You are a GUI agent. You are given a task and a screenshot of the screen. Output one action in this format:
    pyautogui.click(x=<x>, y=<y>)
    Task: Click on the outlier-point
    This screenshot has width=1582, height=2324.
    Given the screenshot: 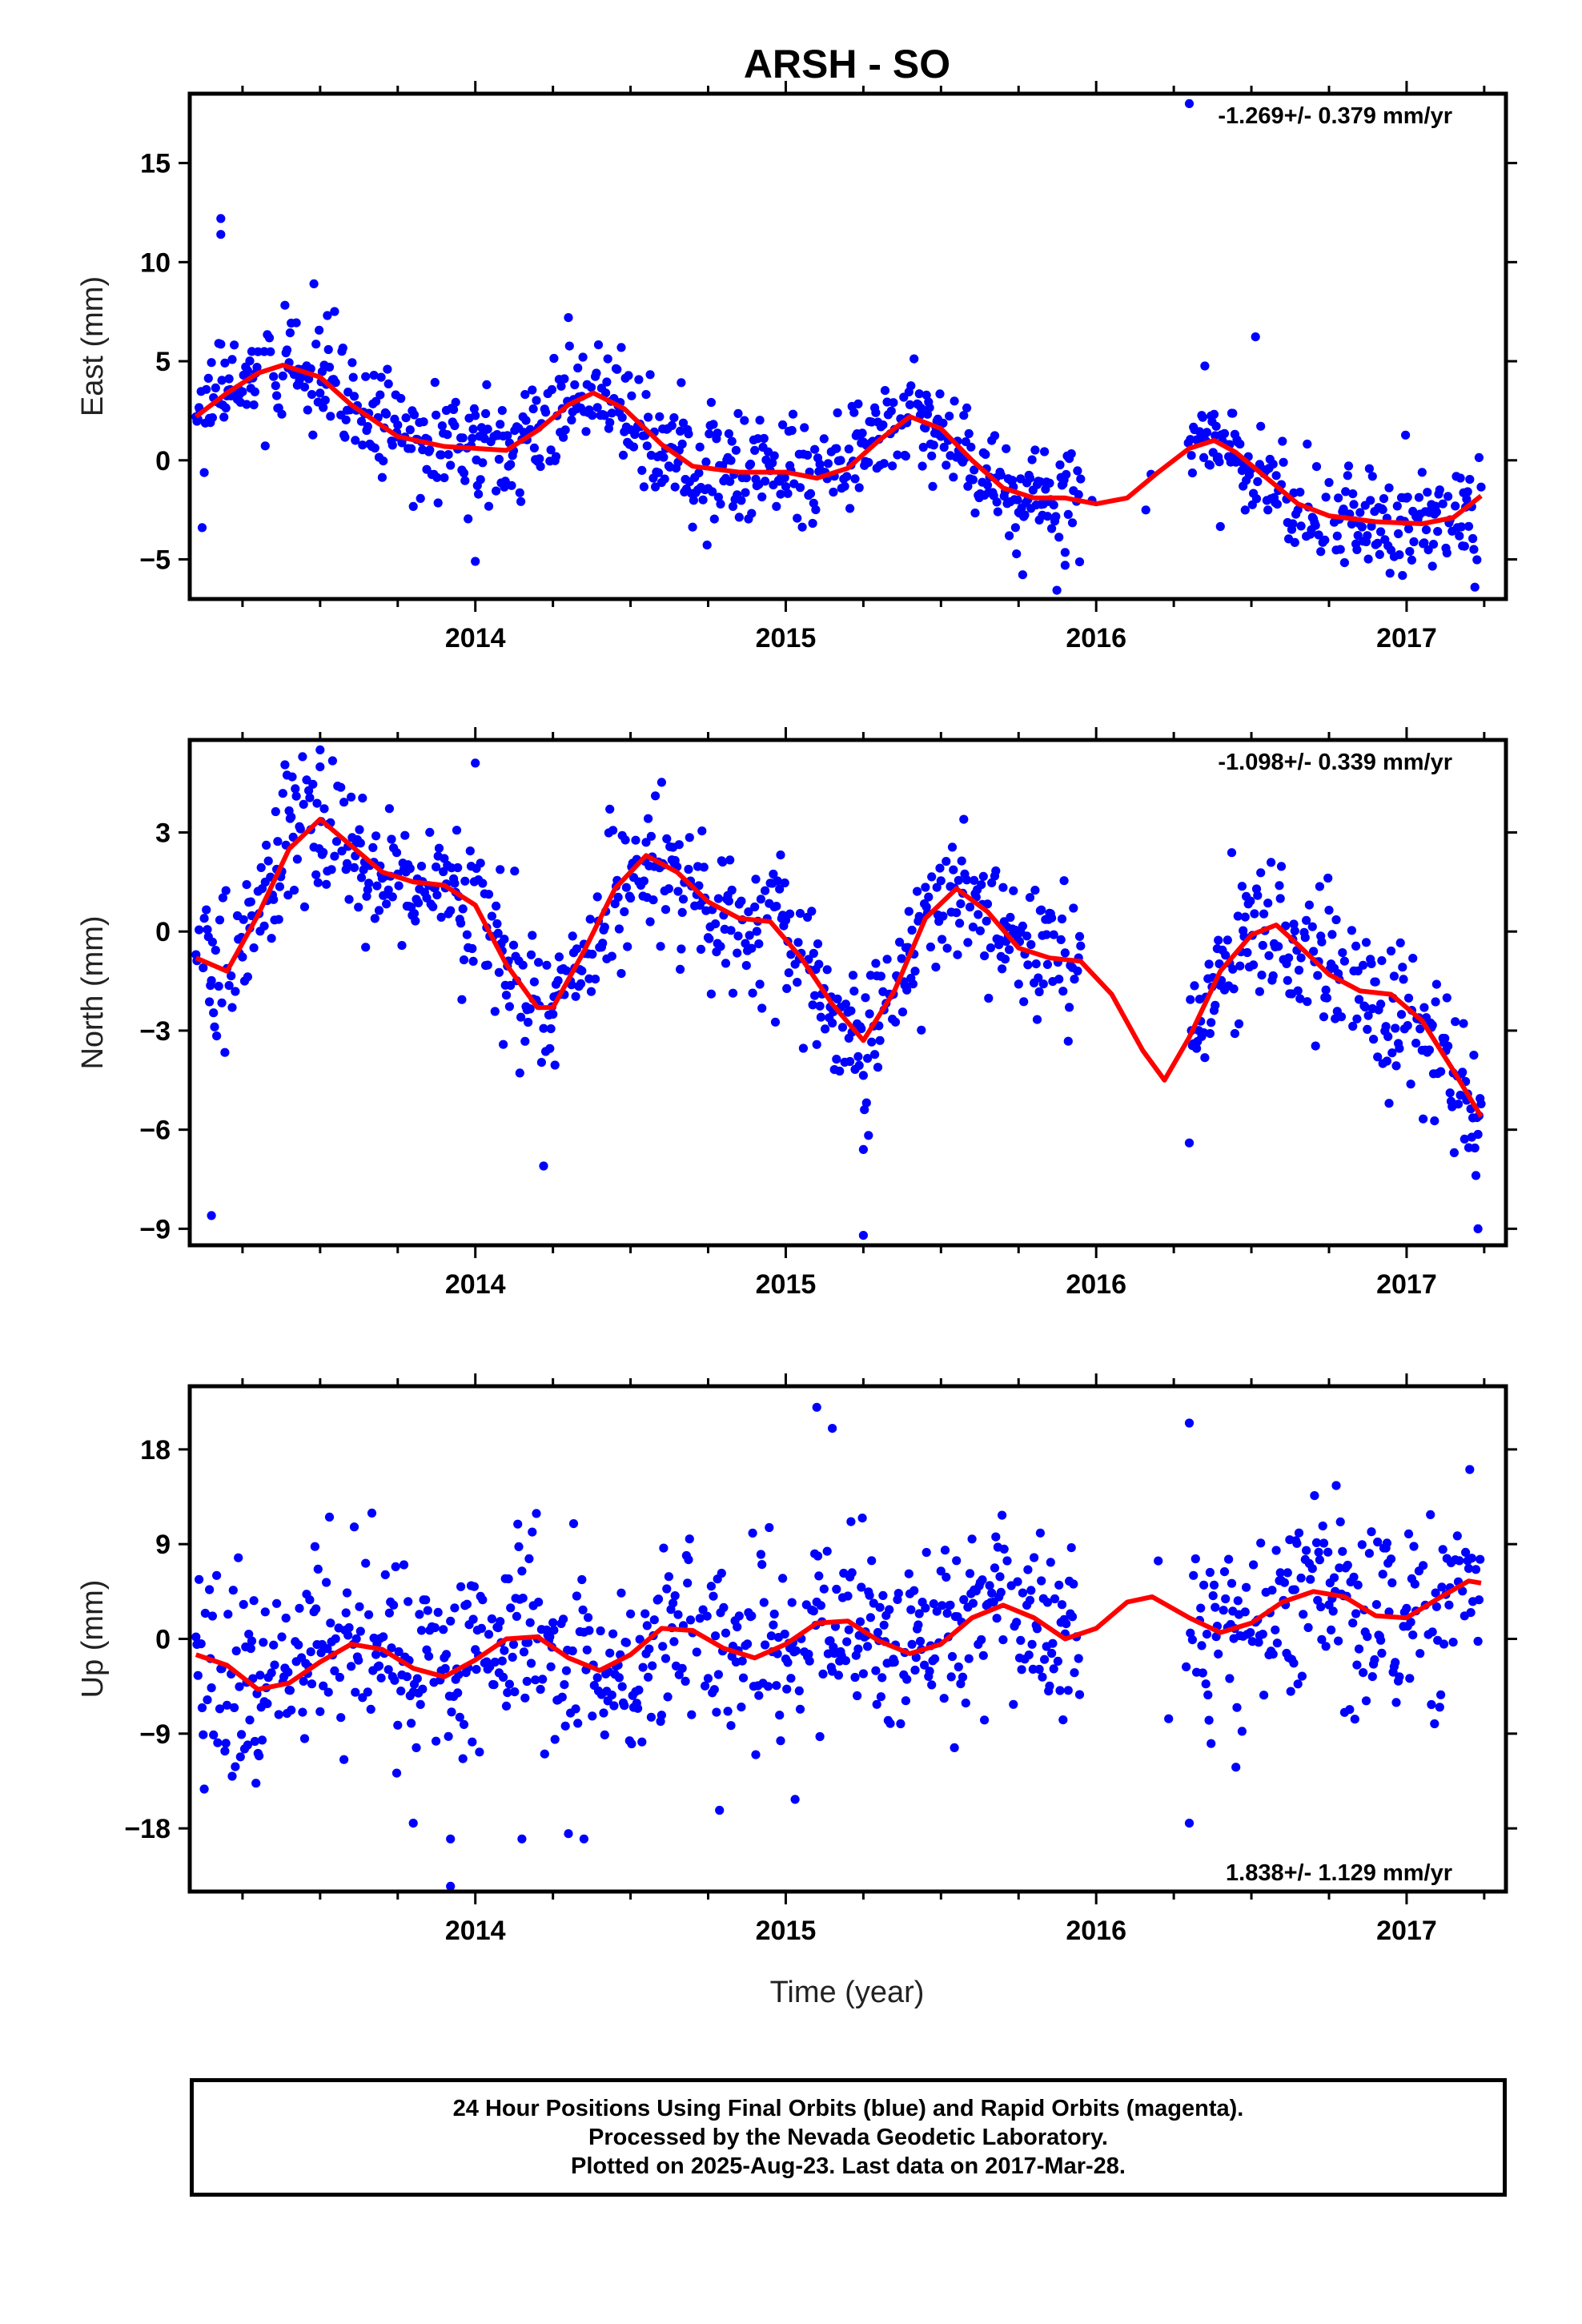 What is the action you would take?
    pyautogui.click(x=413, y=1823)
    